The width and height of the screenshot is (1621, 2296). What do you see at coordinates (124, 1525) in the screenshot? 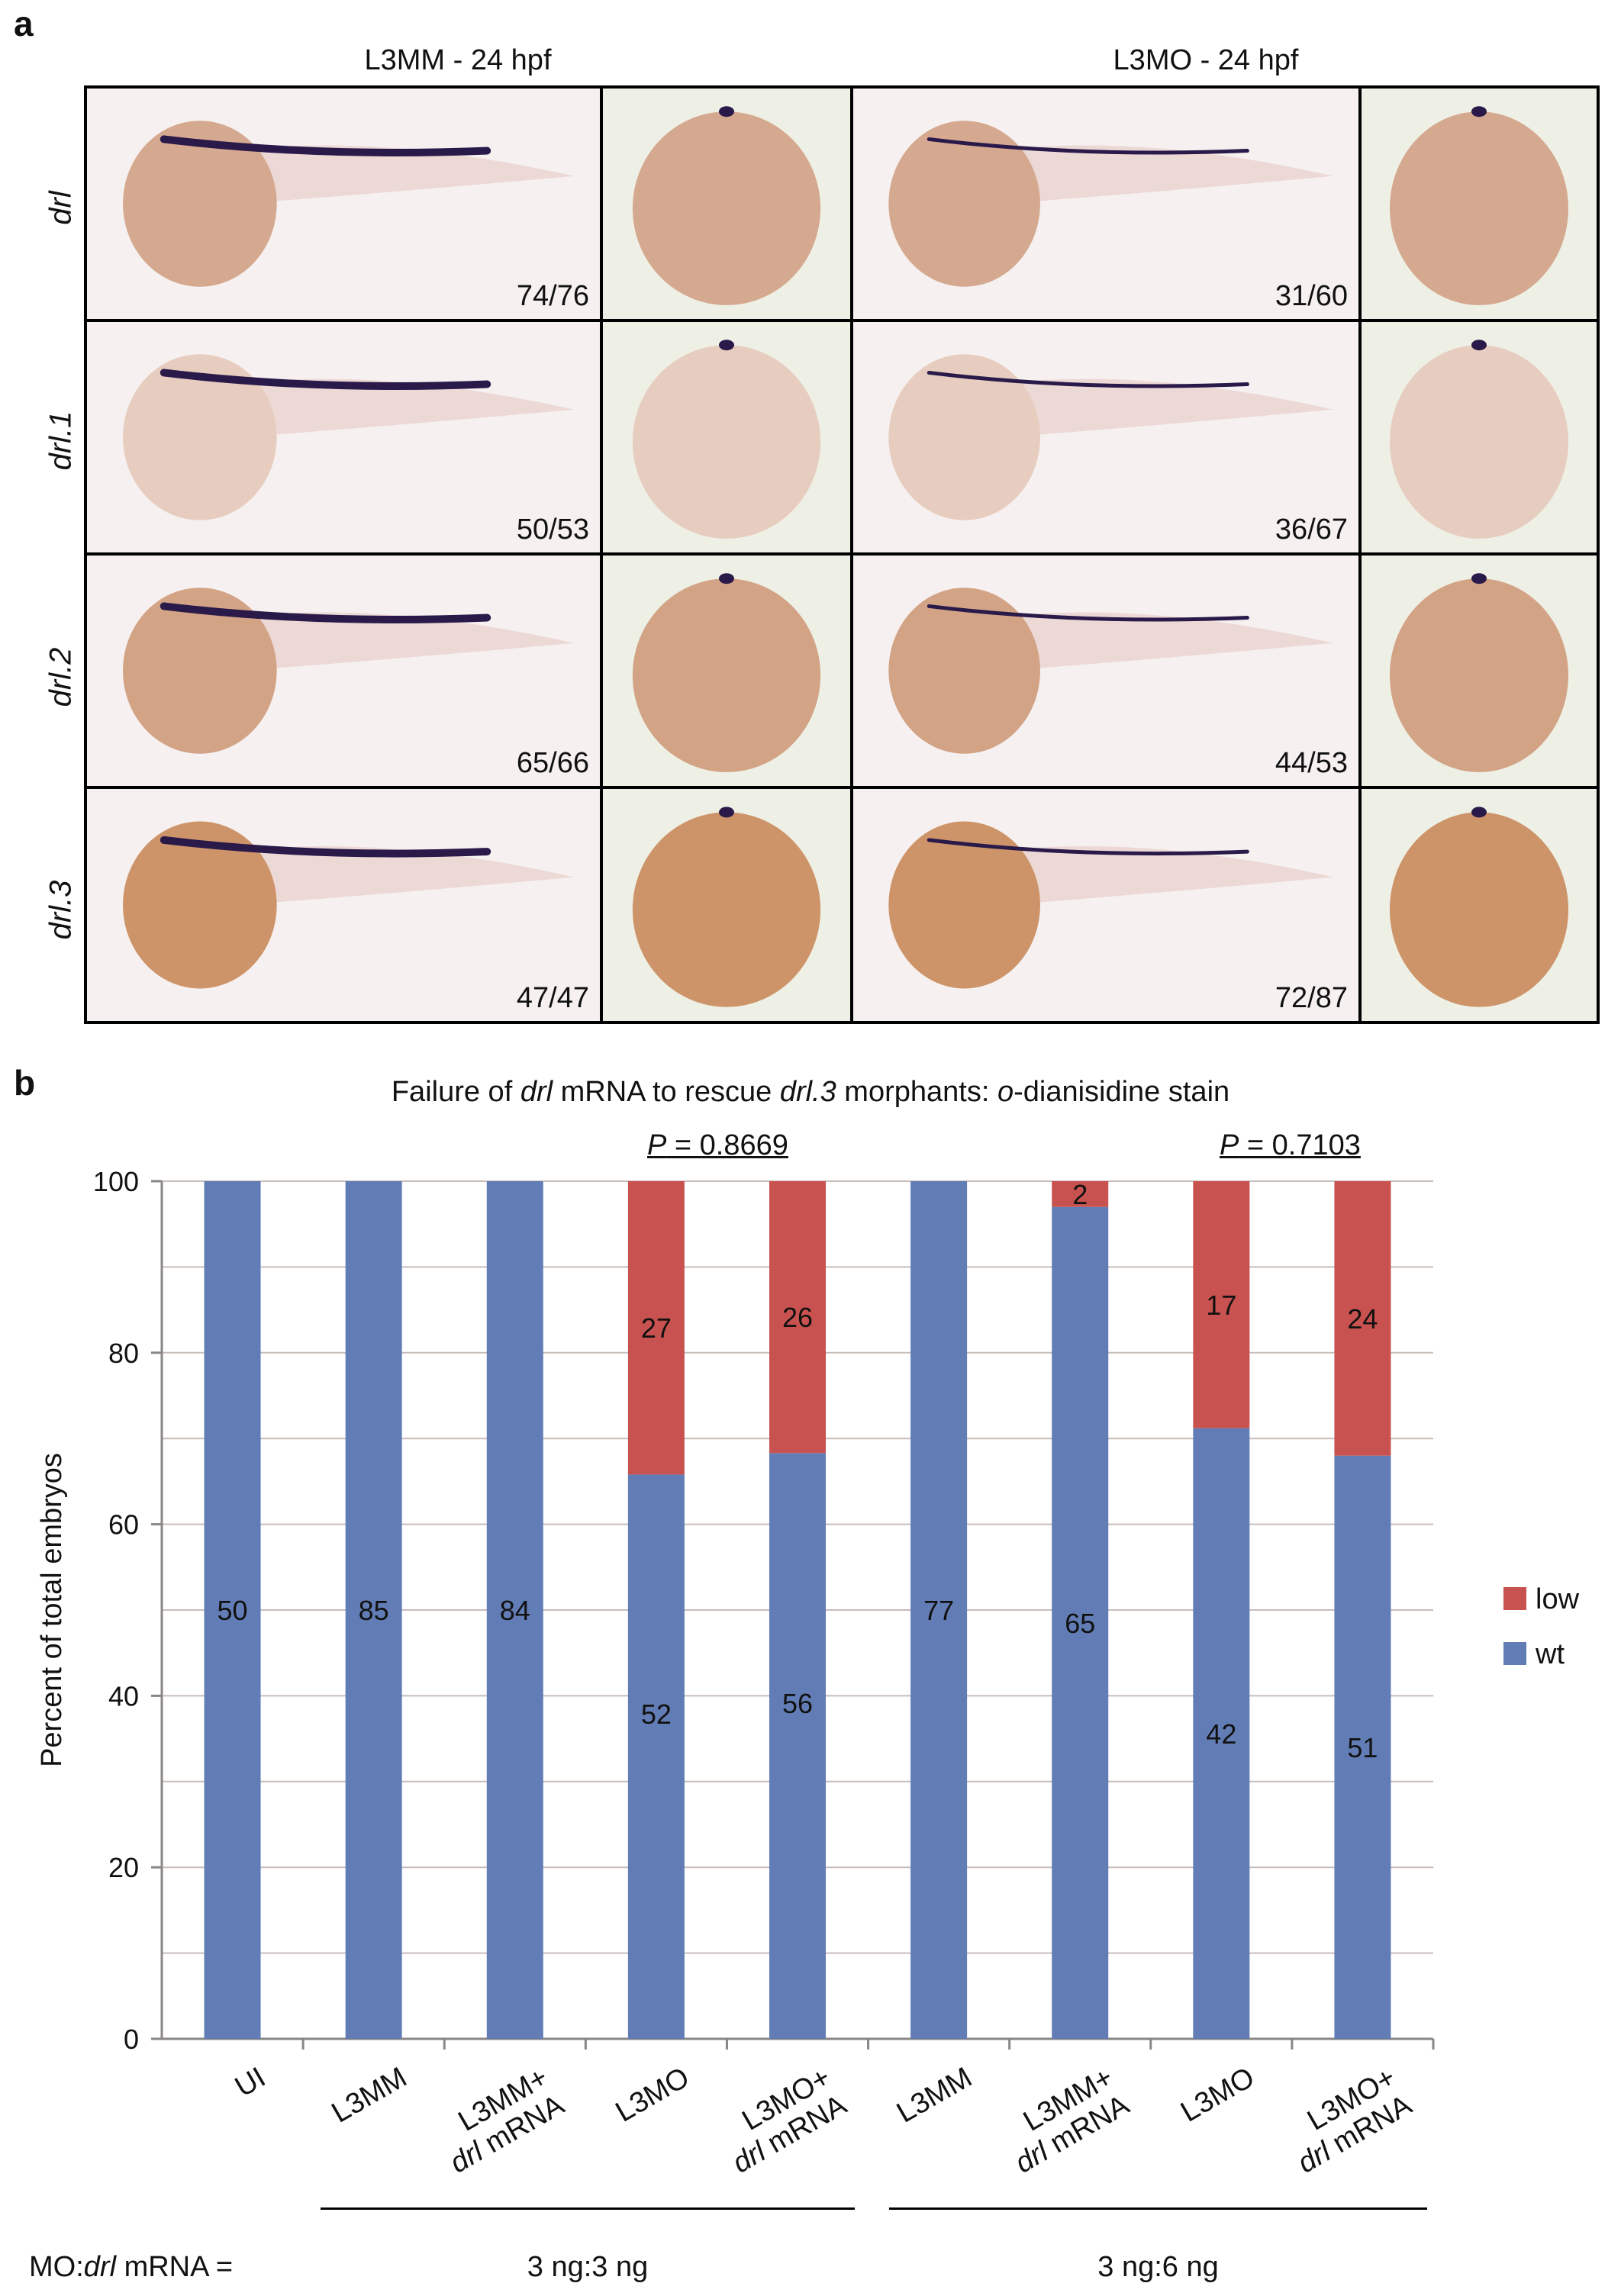
I see `y-tick-label: 60` at bounding box center [124, 1525].